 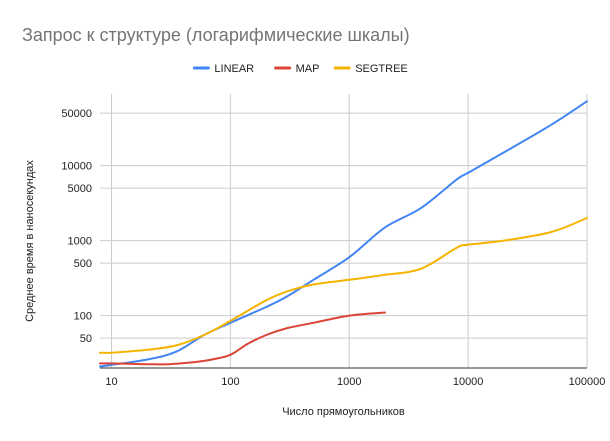 I want to click on legend-item-map: MAP, so click(x=297, y=69).